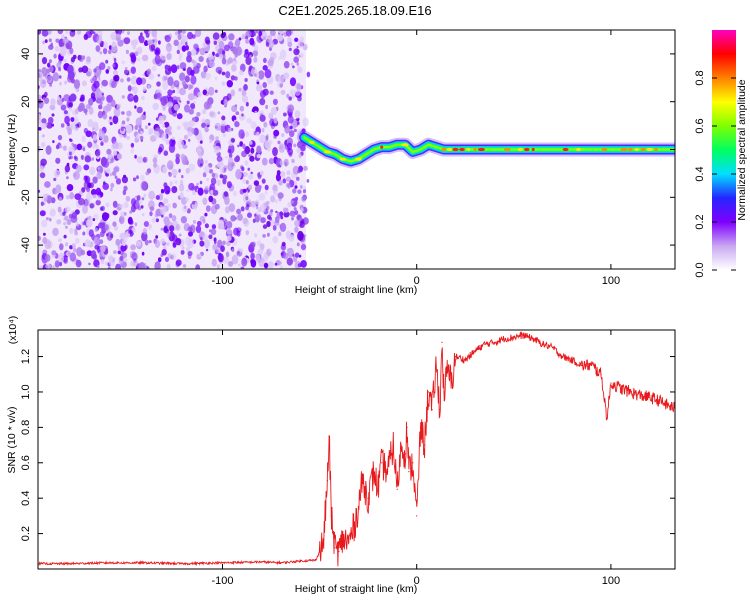  I want to click on spectrogram-ytick-label: 0, so click(26, 149).